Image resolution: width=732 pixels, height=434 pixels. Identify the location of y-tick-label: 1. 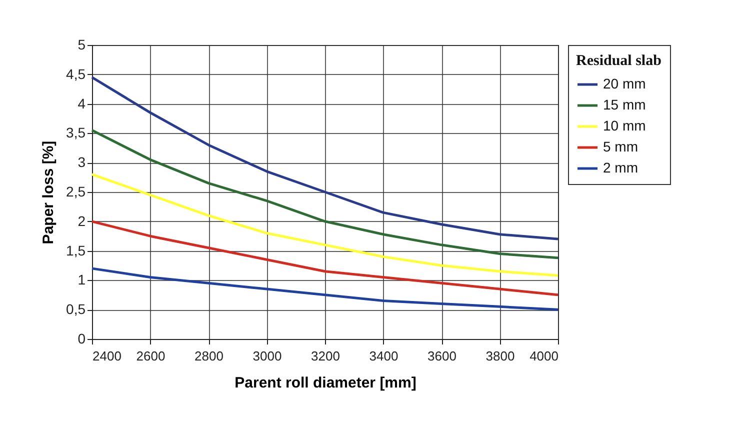
(82, 280).